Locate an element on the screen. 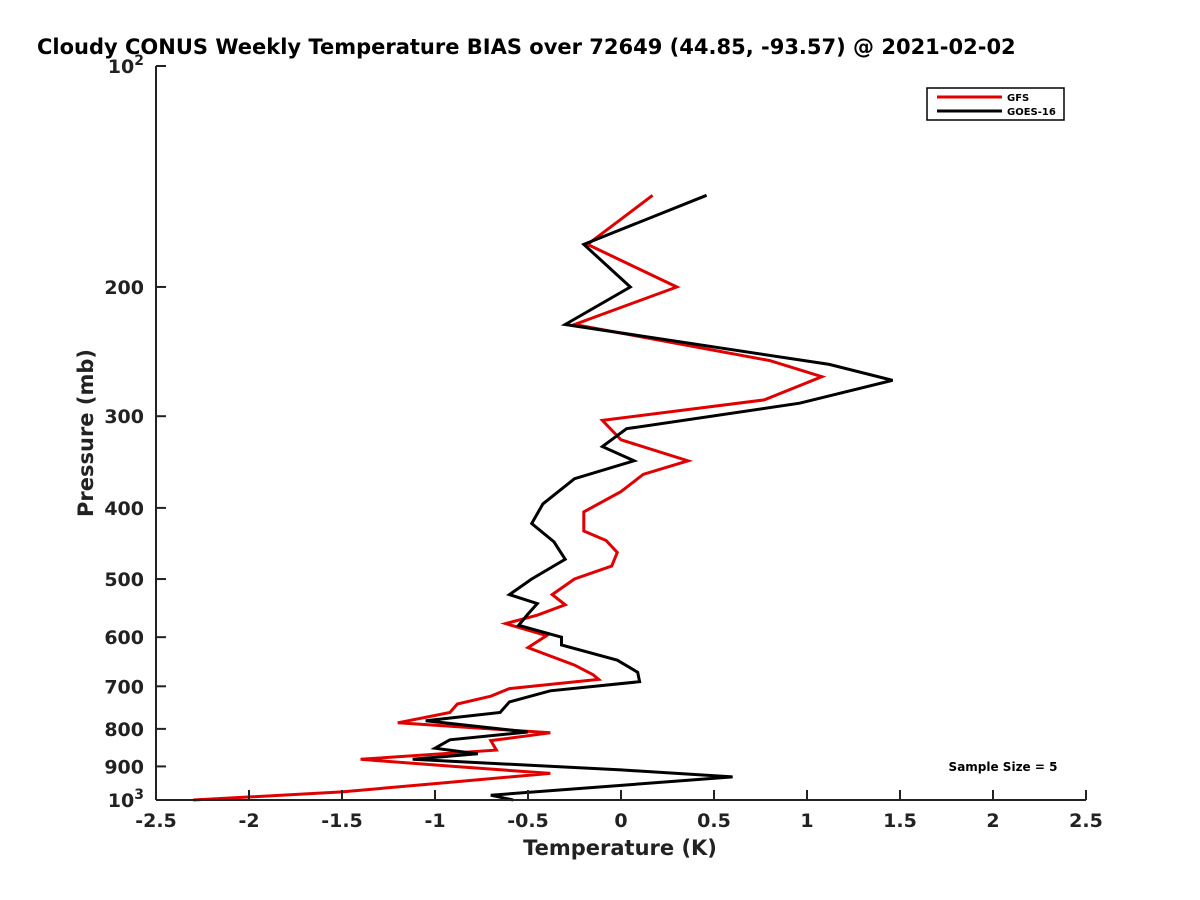  legend-label: GFS is located at coordinates (1018, 98).